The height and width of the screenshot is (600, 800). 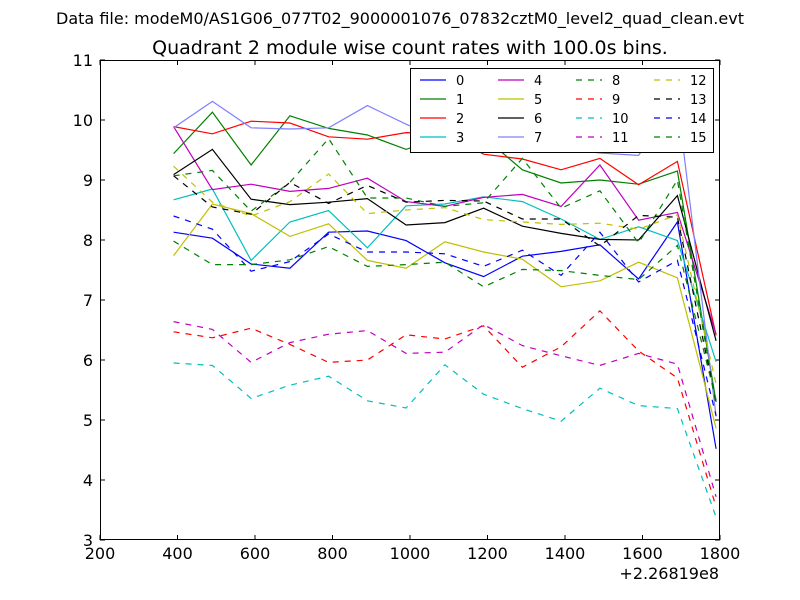 I want to click on legend-label-5: 5, so click(x=538, y=100).